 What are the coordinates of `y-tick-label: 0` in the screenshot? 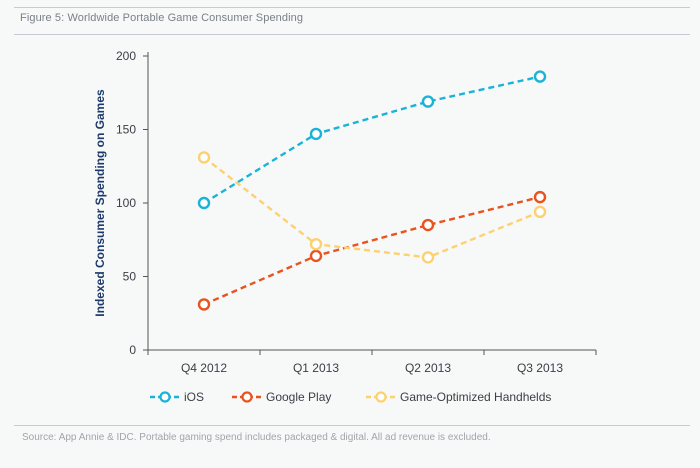 It's located at (132, 350).